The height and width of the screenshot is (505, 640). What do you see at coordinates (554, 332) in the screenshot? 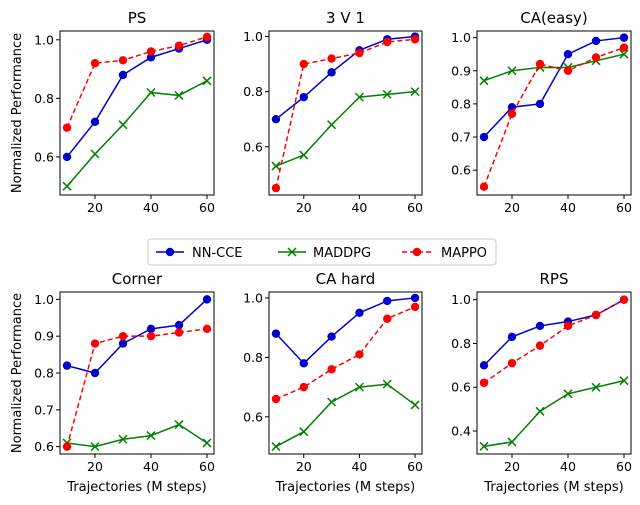
I see `chart-6-series-nn-cce-line` at bounding box center [554, 332].